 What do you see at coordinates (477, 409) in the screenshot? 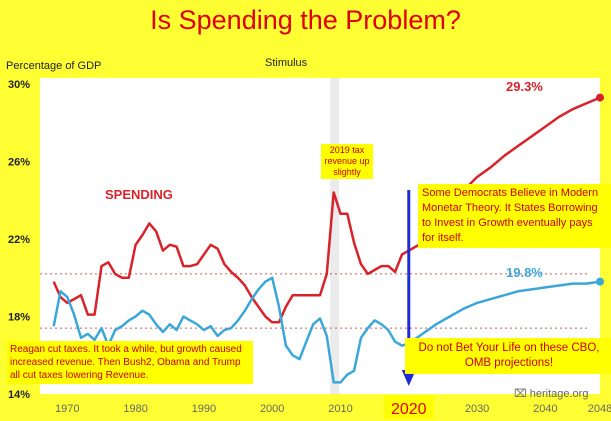
I see `x-tick-label: 2030` at bounding box center [477, 409].